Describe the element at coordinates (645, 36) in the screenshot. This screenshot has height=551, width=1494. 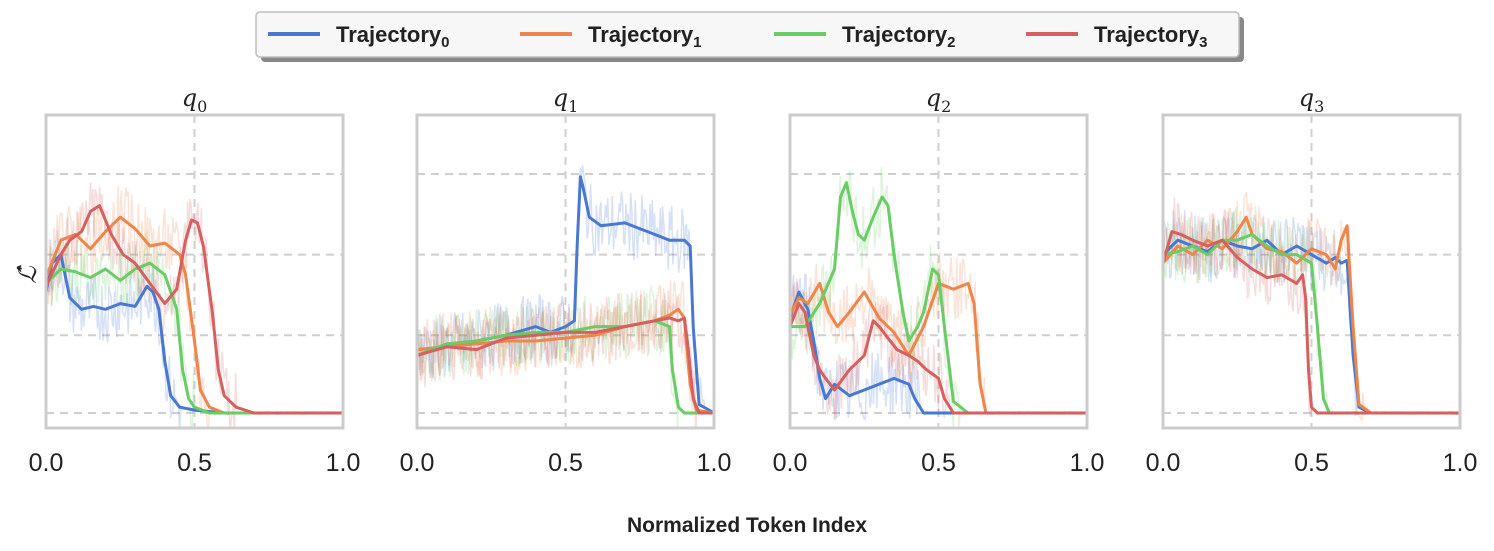
I see `legend-label: Trajectory1` at that location.